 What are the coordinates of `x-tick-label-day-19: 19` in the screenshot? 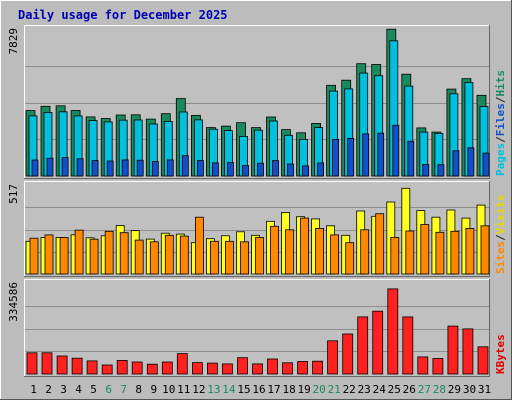 It's located at (303, 389).